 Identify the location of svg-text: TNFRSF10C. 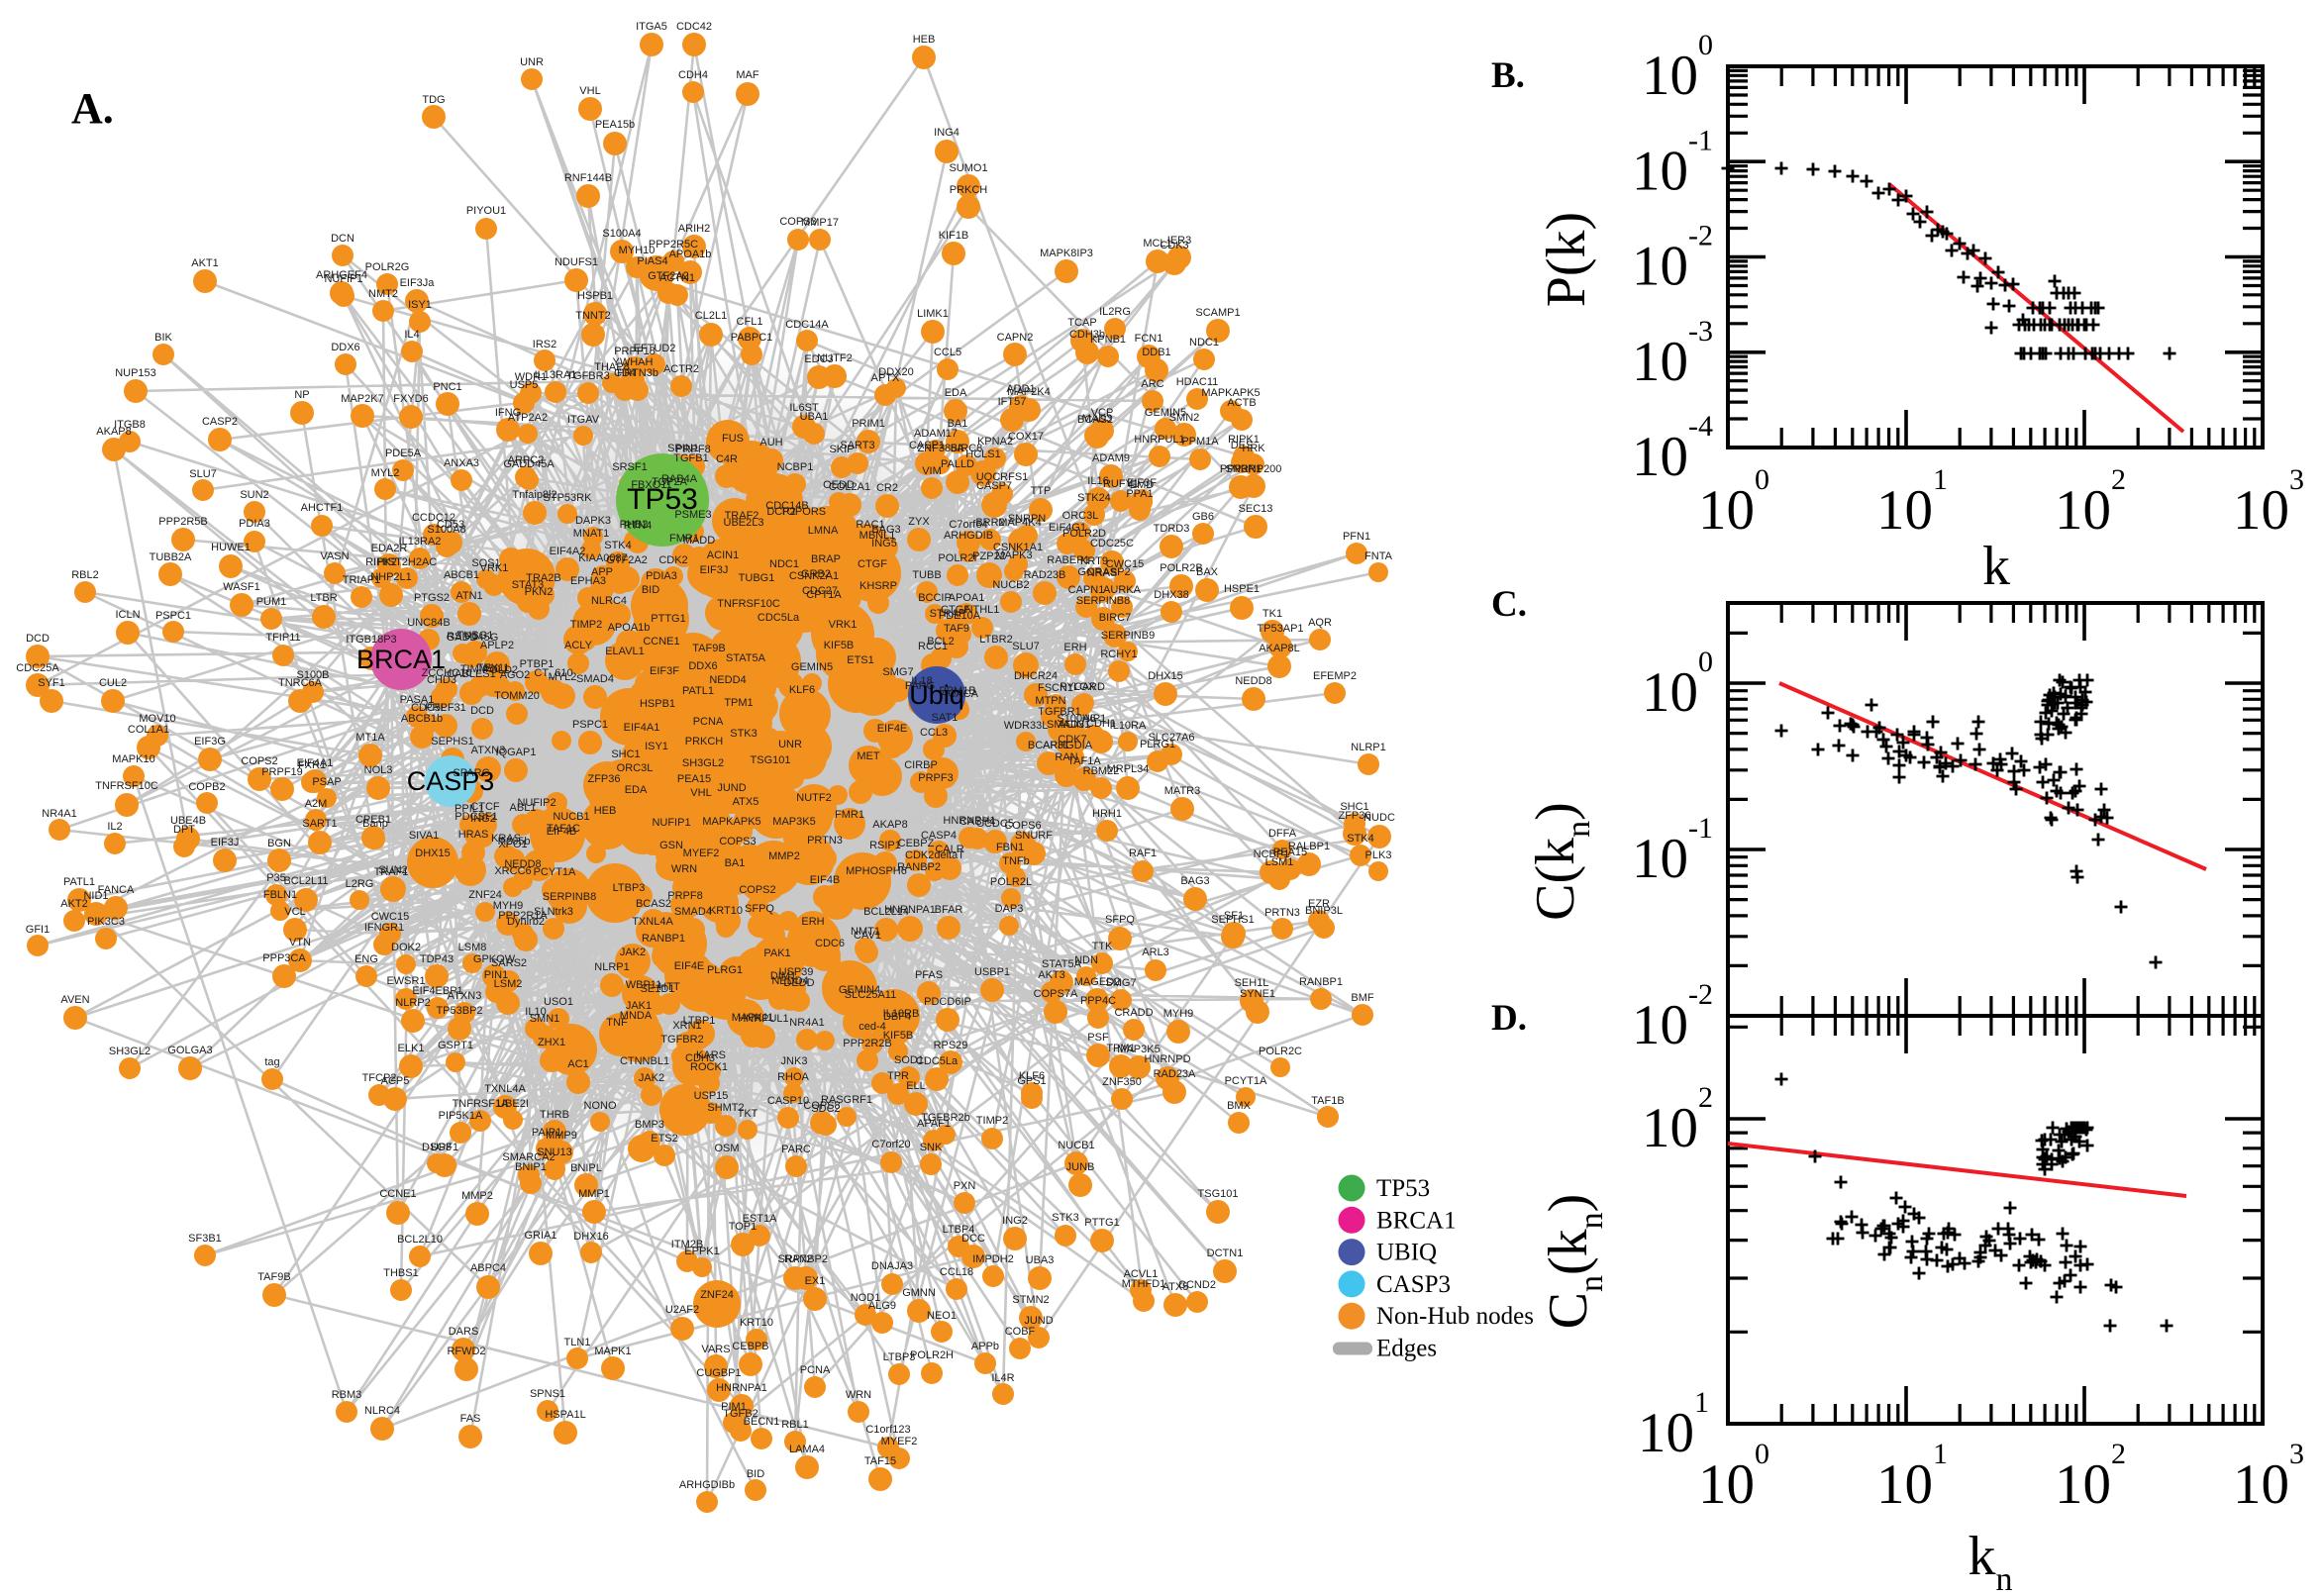
(127, 786).